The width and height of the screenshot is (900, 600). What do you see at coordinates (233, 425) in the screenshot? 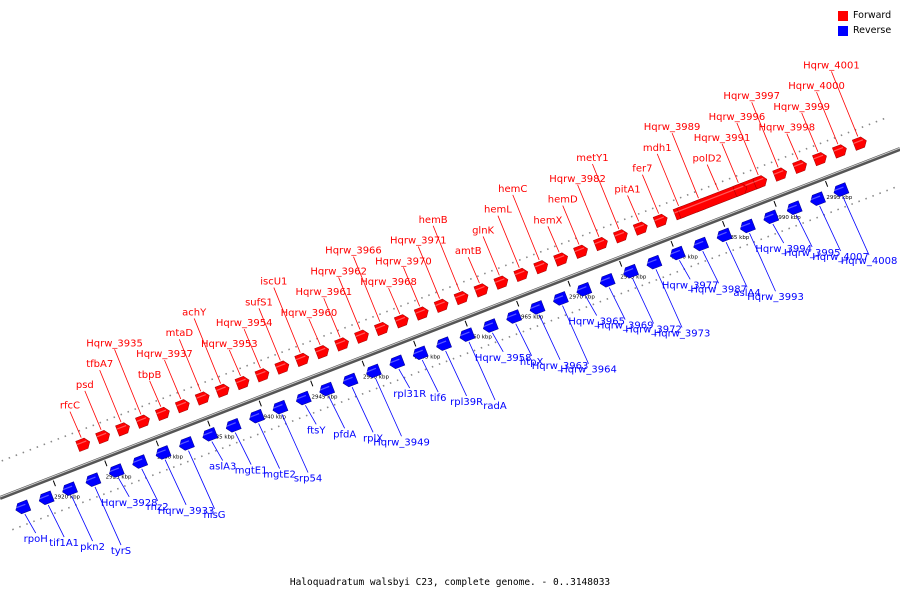
I see `gene-arrow-mgtE1` at bounding box center [233, 425].